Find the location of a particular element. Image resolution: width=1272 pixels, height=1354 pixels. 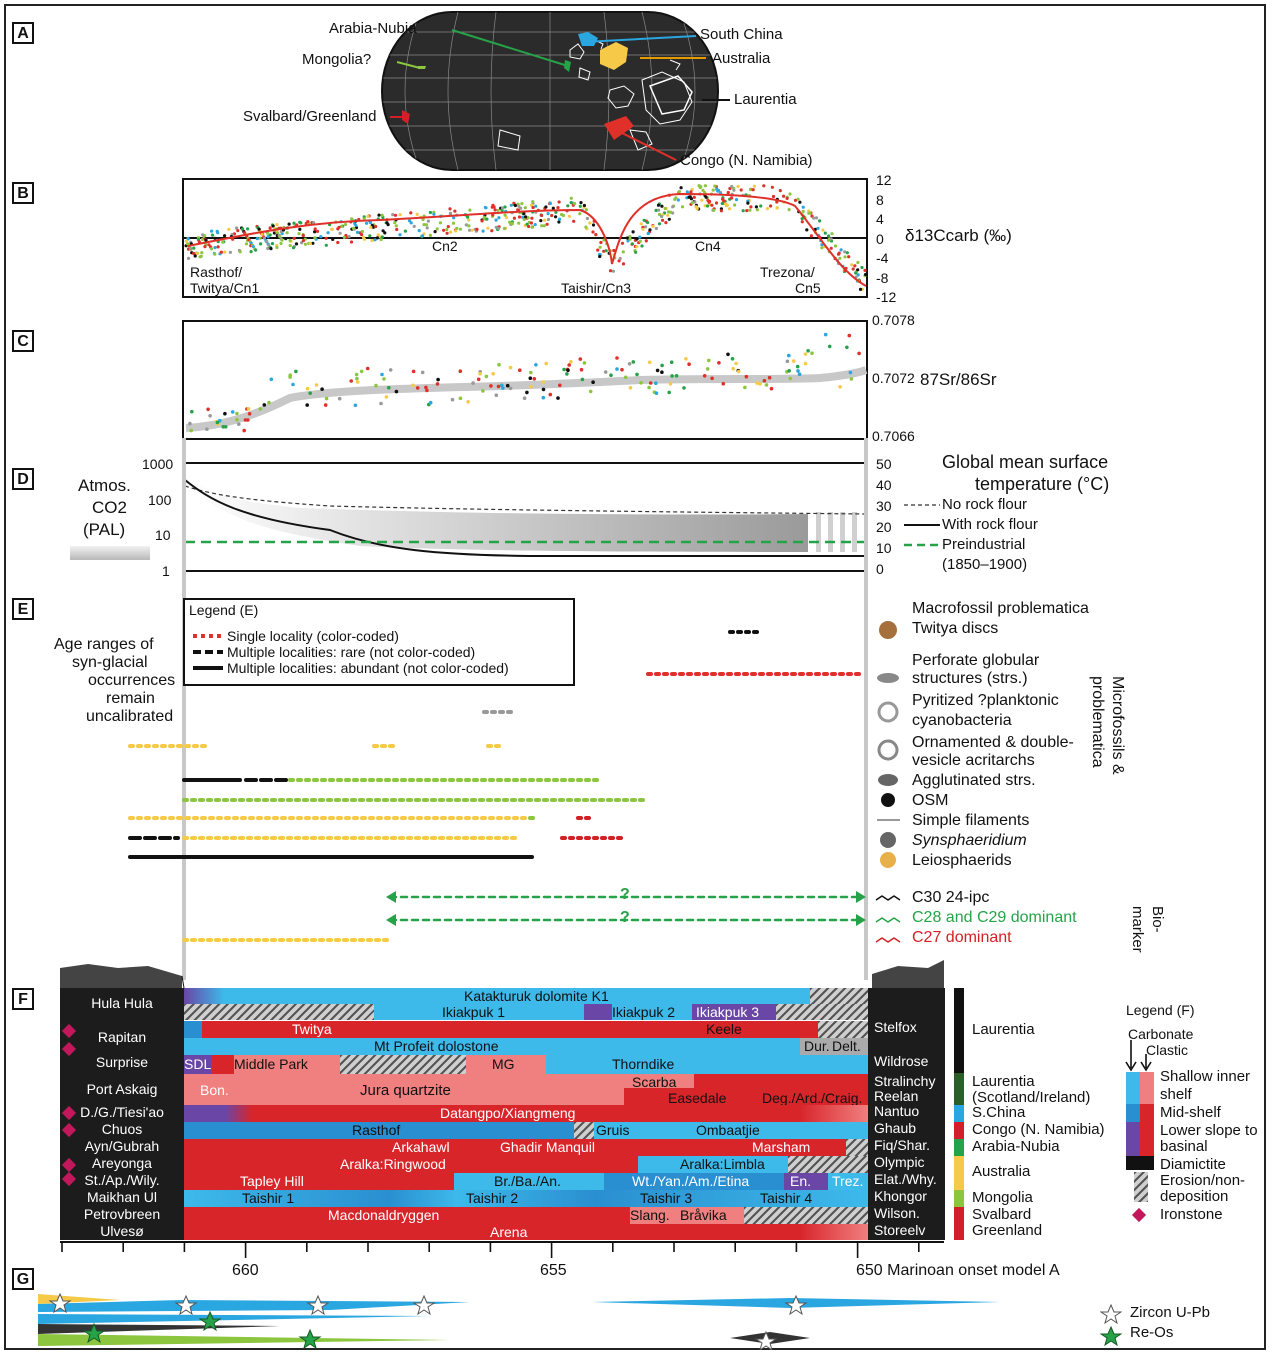

mongolia-craton is located at coordinates (422, 67).